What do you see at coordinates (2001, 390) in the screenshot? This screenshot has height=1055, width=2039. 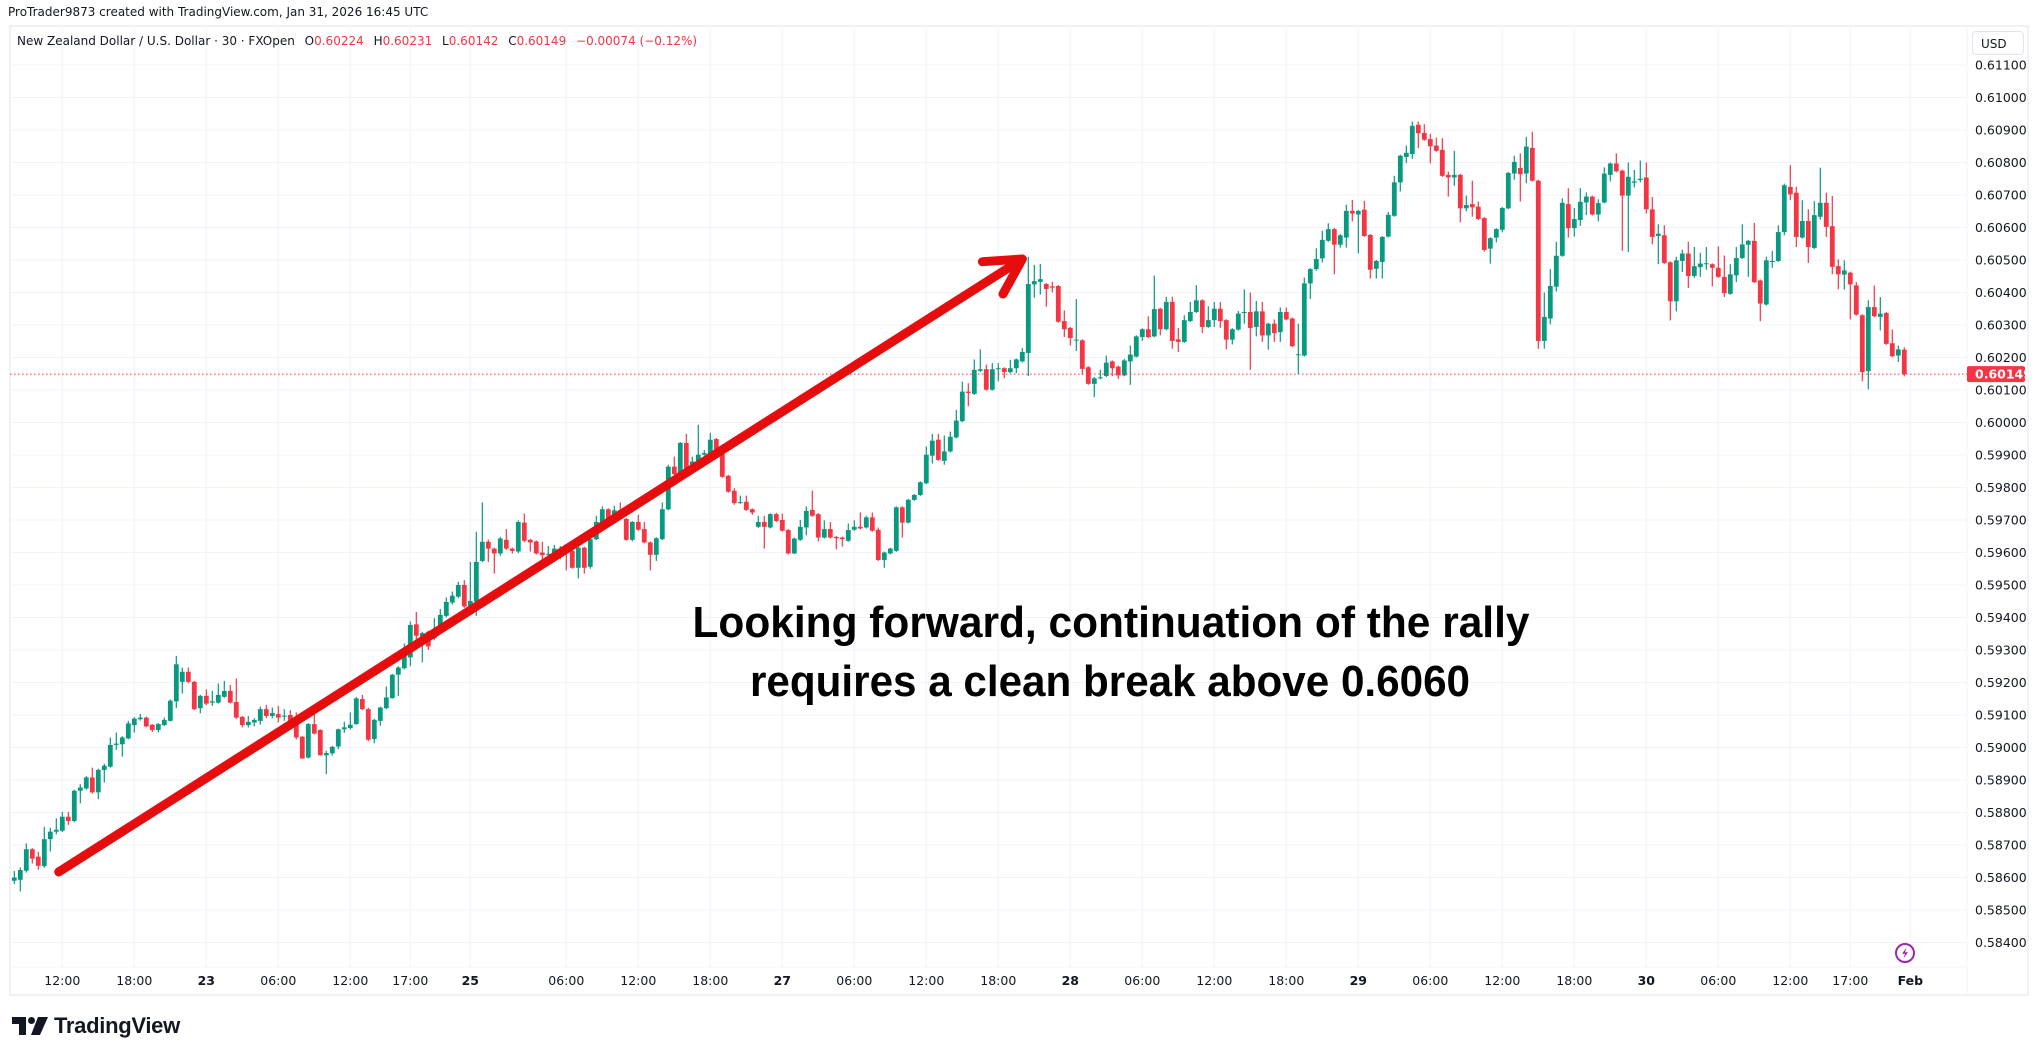 I see `price-tick-label: 0.60100` at bounding box center [2001, 390].